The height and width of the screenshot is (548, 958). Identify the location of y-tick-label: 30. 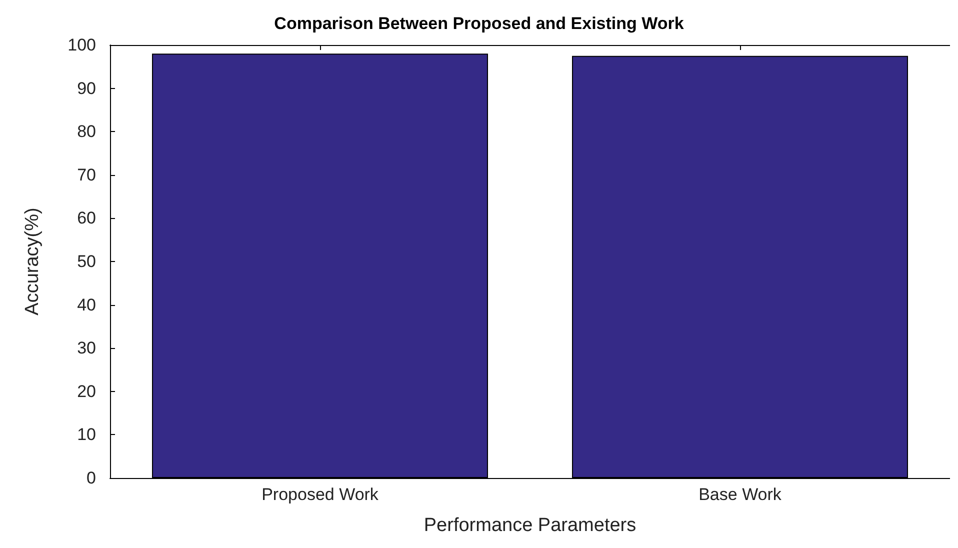
(86, 348).